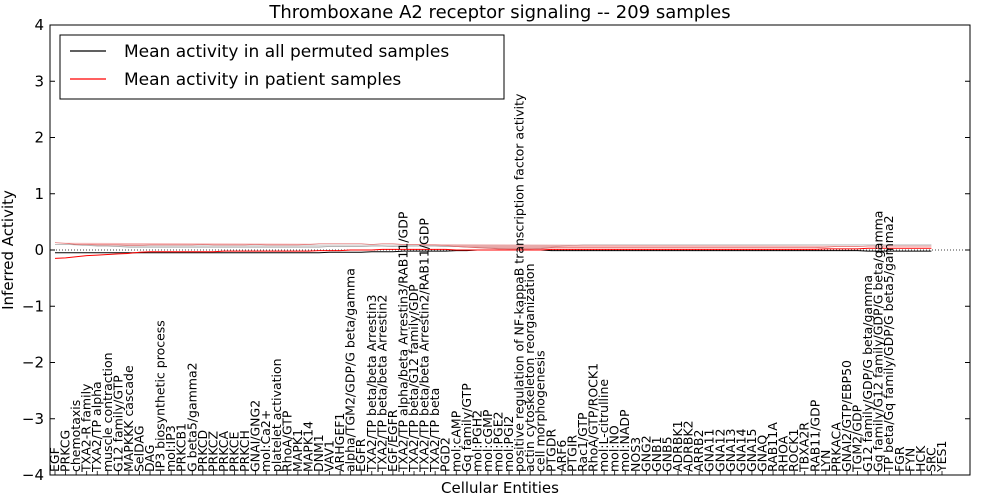 Image resolution: width=1000 pixels, height=500 pixels. I want to click on x-tick-label: RhoA/GTP, so click(286, 441).